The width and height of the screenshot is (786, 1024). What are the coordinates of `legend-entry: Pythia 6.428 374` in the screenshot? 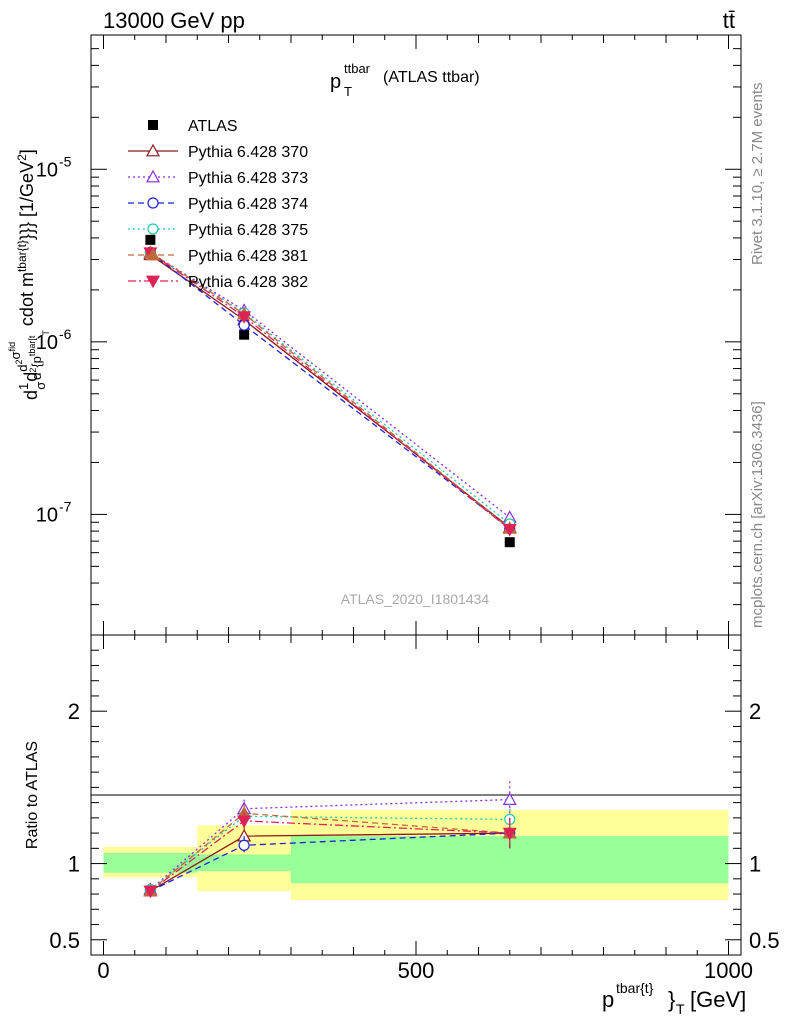 It's located at (218, 204).